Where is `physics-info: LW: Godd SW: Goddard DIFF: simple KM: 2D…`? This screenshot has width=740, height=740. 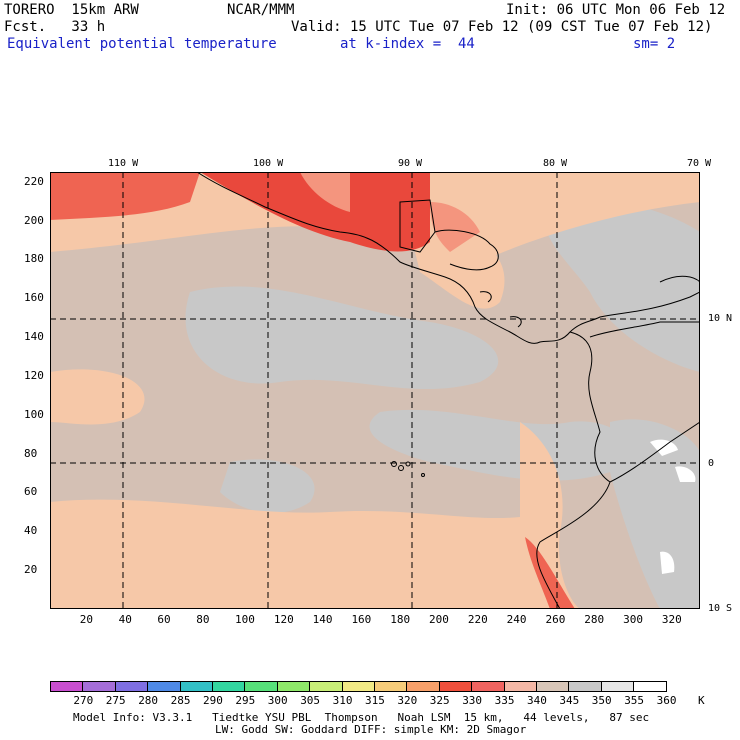
physics-info: LW: Godd SW: Goddard DIFF: simple KM: 2D… is located at coordinates (371, 729).